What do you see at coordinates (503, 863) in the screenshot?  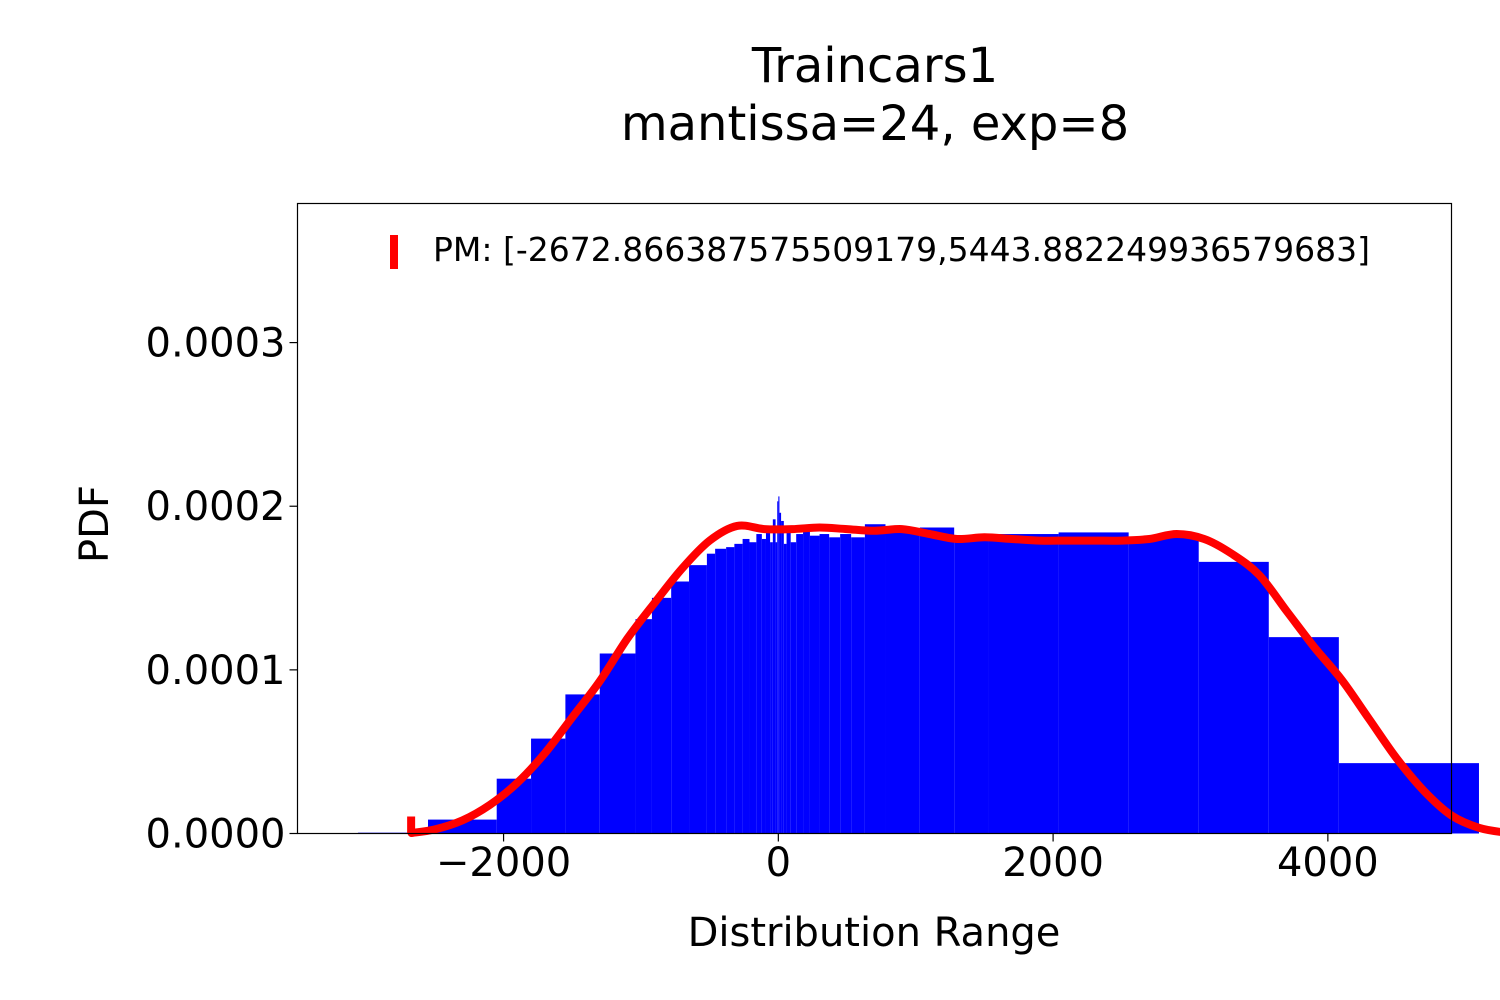 I see `x-tick-label: −2000` at bounding box center [503, 863].